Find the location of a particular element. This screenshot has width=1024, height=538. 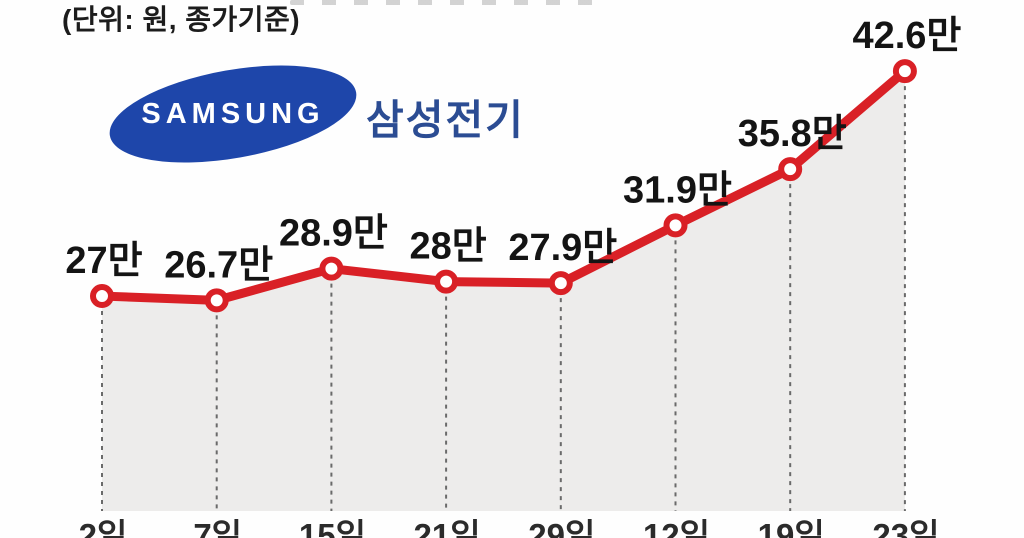

x-axis-label: 23일 is located at coordinates (905, 527).